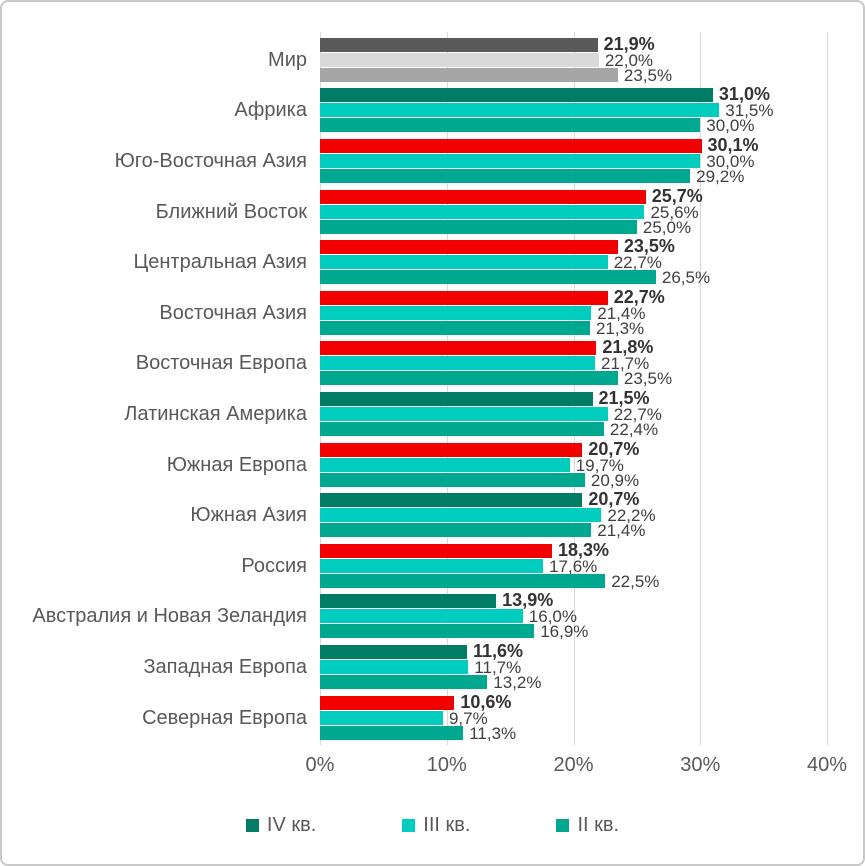  Describe the element at coordinates (744, 94) in the screenshot. I see `value-label-q4: 31,0%` at that location.